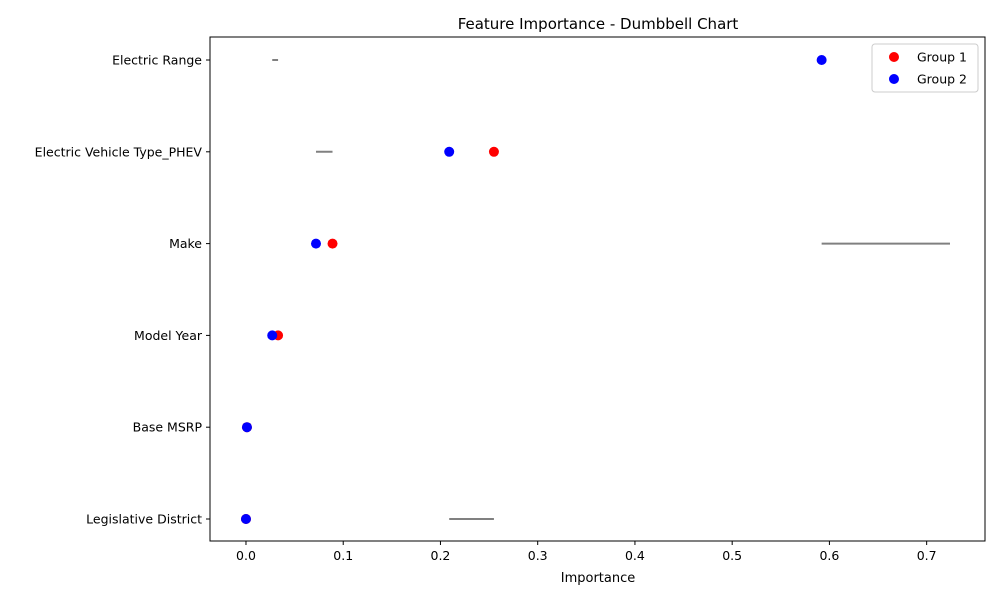 Image resolution: width=1000 pixels, height=600 pixels. Describe the element at coordinates (598, 24) in the screenshot. I see `chart-title: Feature Importance - Dumbbell Chart` at that location.